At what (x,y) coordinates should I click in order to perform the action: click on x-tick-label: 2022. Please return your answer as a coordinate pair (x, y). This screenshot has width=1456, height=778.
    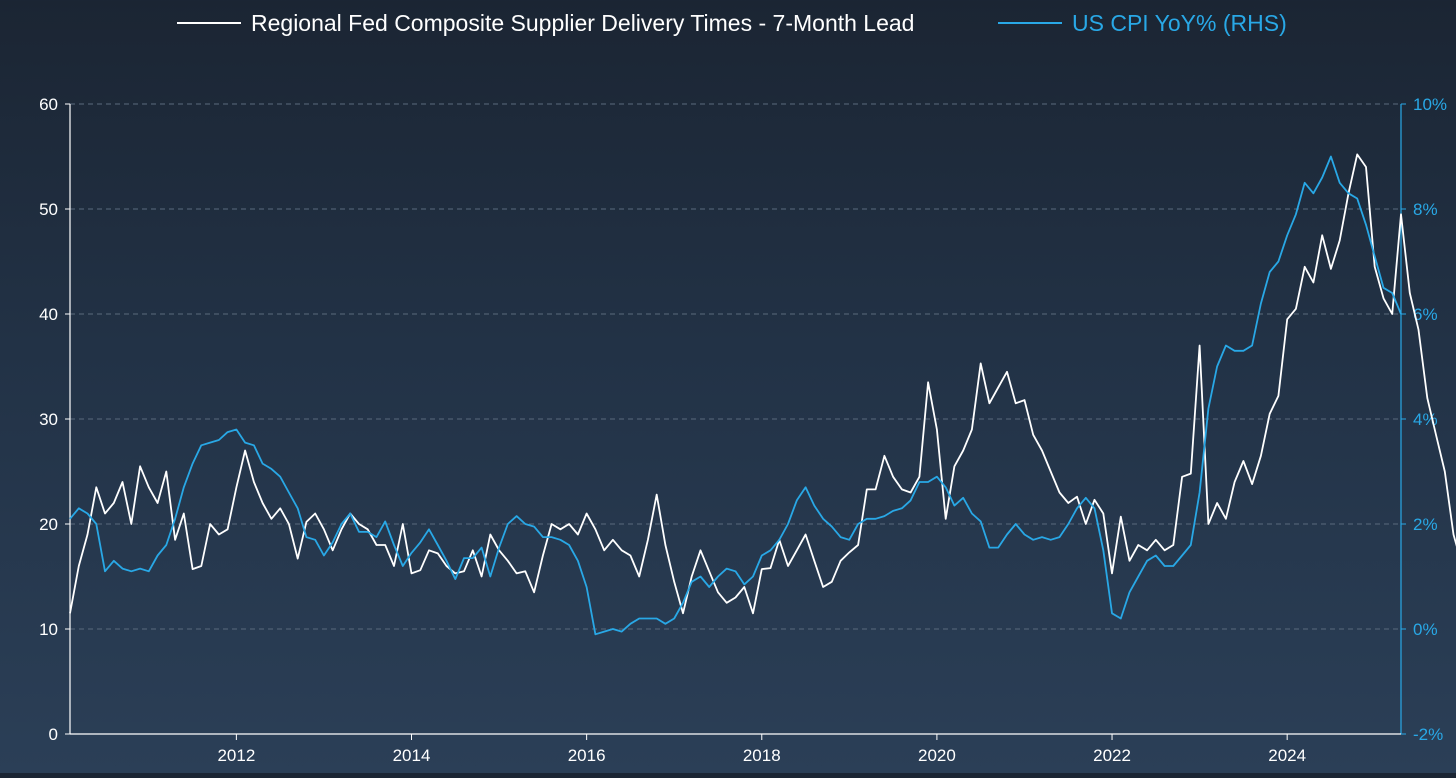
    Looking at the image, I should click on (1112, 755).